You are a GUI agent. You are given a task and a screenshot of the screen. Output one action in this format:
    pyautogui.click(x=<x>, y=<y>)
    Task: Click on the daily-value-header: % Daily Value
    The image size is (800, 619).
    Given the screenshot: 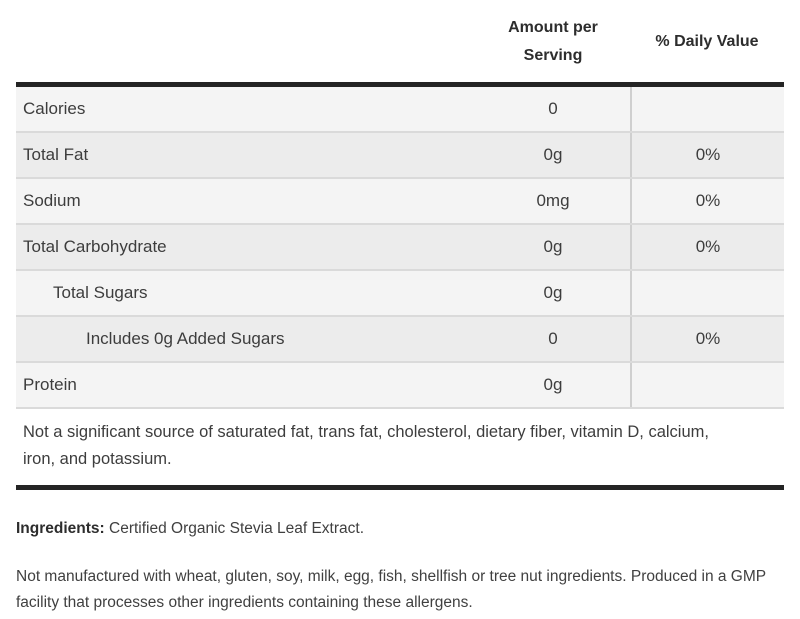 What is the action you would take?
    pyautogui.click(x=707, y=41)
    